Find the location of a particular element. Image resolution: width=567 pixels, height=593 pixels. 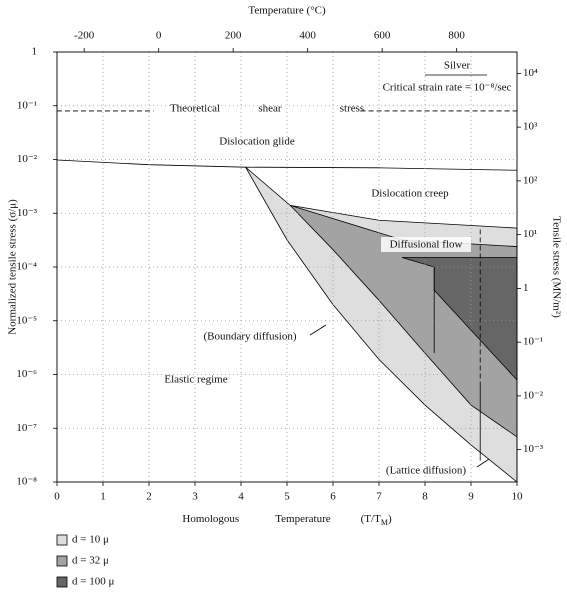

annotation: shear is located at coordinates (270, 109).